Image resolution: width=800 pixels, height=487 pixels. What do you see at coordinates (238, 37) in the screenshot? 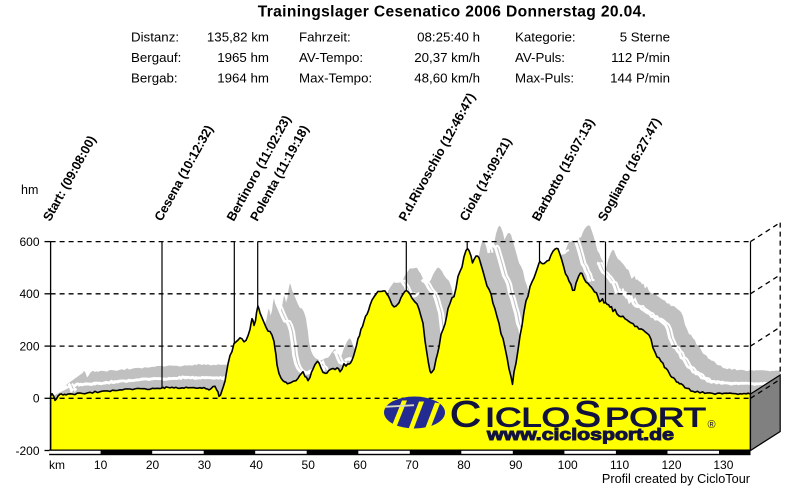
I see `svg-text: 135,82 km` at bounding box center [238, 37].